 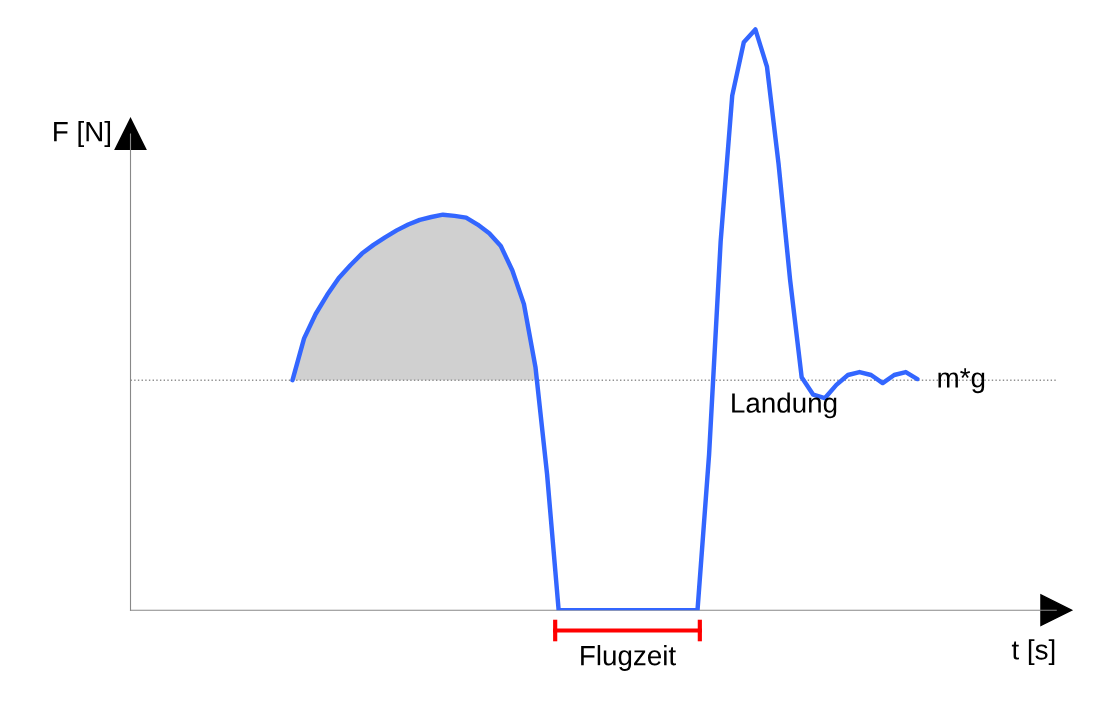 What do you see at coordinates (1033, 652) in the screenshot?
I see `x-axis-title: t [s]` at bounding box center [1033, 652].